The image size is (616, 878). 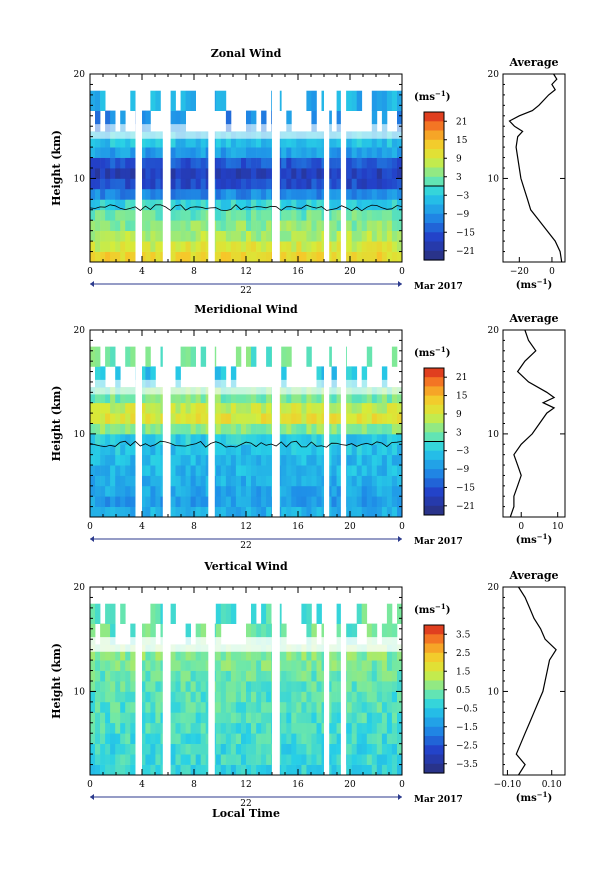 I want to click on profile-frame, so click(x=534, y=168).